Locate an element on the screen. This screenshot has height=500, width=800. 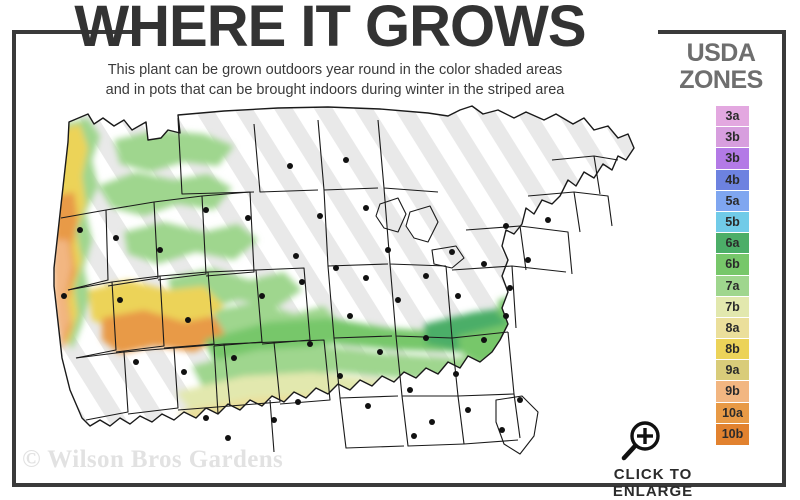
zone-swatch-6b-7: 6b is located at coordinates (732, 265).